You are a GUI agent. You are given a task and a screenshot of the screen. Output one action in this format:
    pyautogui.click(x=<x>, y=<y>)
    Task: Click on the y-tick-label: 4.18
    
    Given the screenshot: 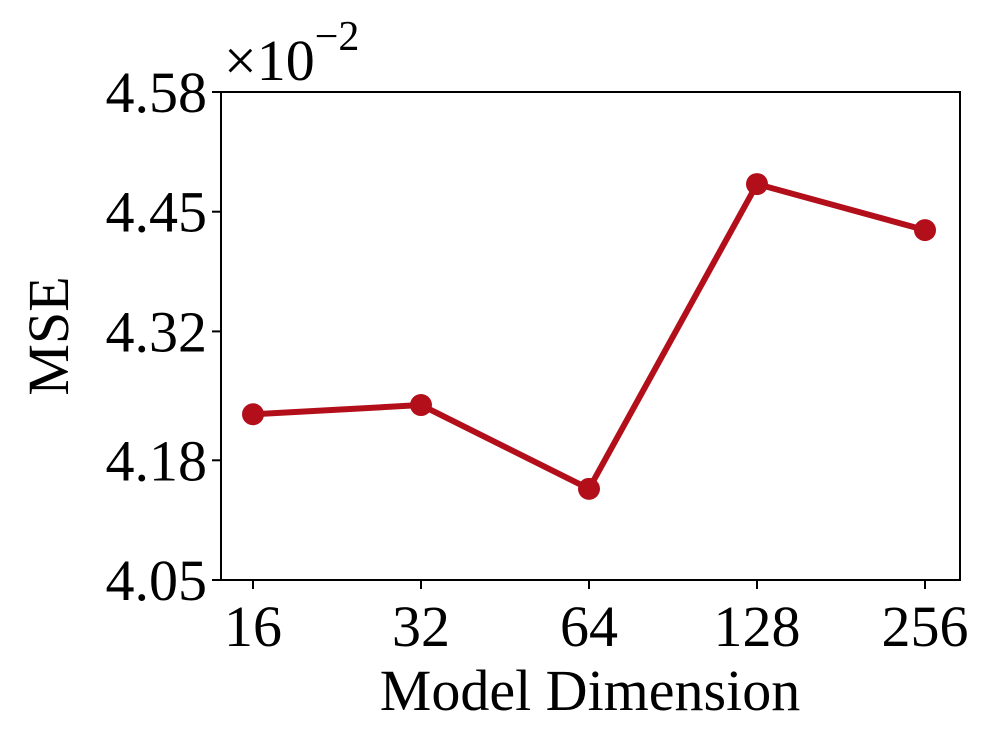 What is the action you would take?
    pyautogui.click(x=157, y=460)
    